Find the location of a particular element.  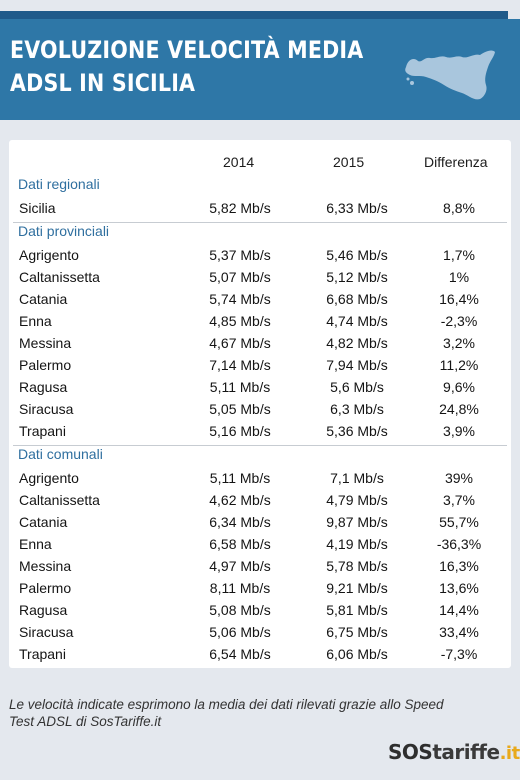

table-row: Messina 4,67 Mb/s 4,82 Mb/s 3,2% is located at coordinates (260, 343).